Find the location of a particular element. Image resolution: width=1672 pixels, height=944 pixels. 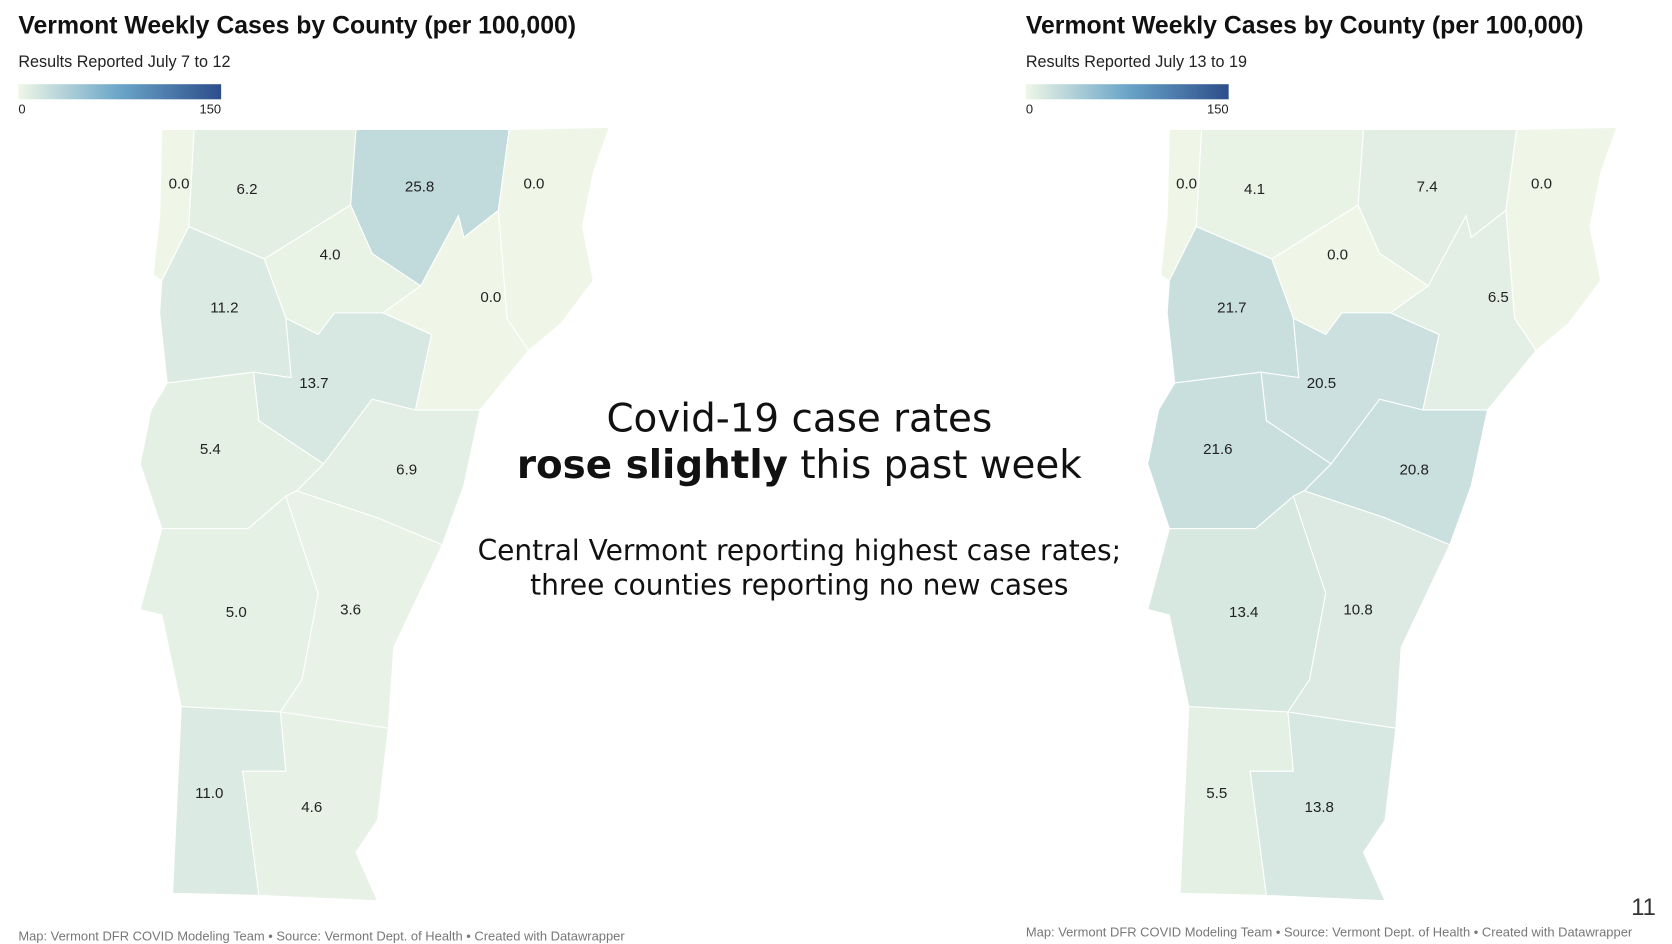

page-number: 11 is located at coordinates (1643, 908).